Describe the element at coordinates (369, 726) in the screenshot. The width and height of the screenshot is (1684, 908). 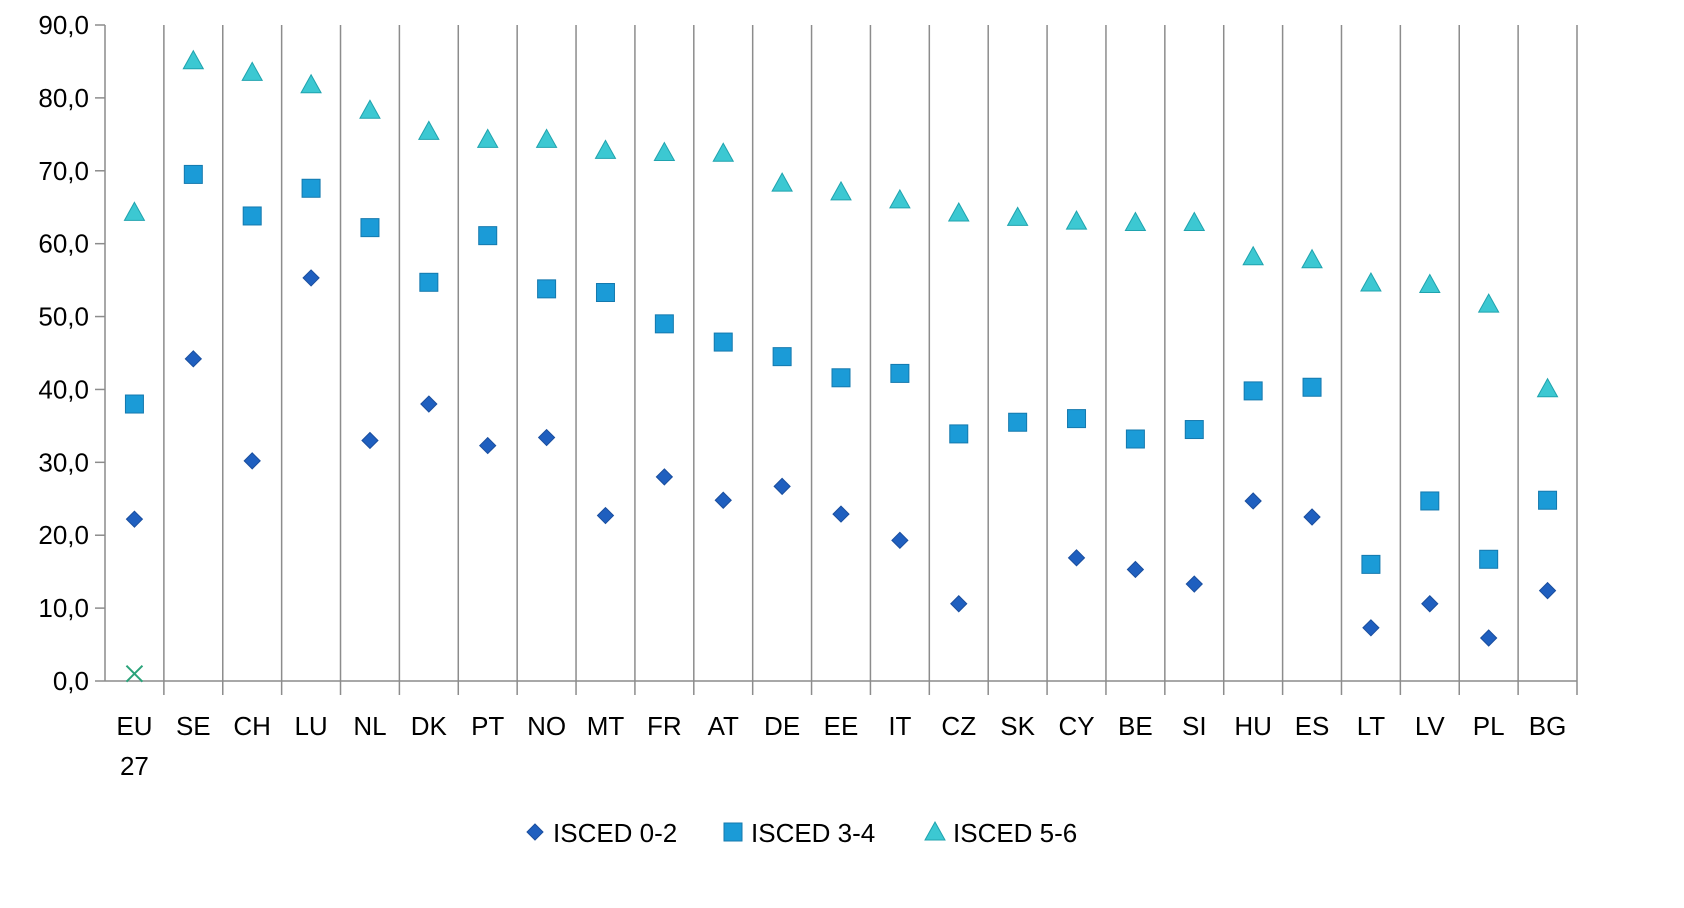
I see `x-tick-label: NL` at that location.